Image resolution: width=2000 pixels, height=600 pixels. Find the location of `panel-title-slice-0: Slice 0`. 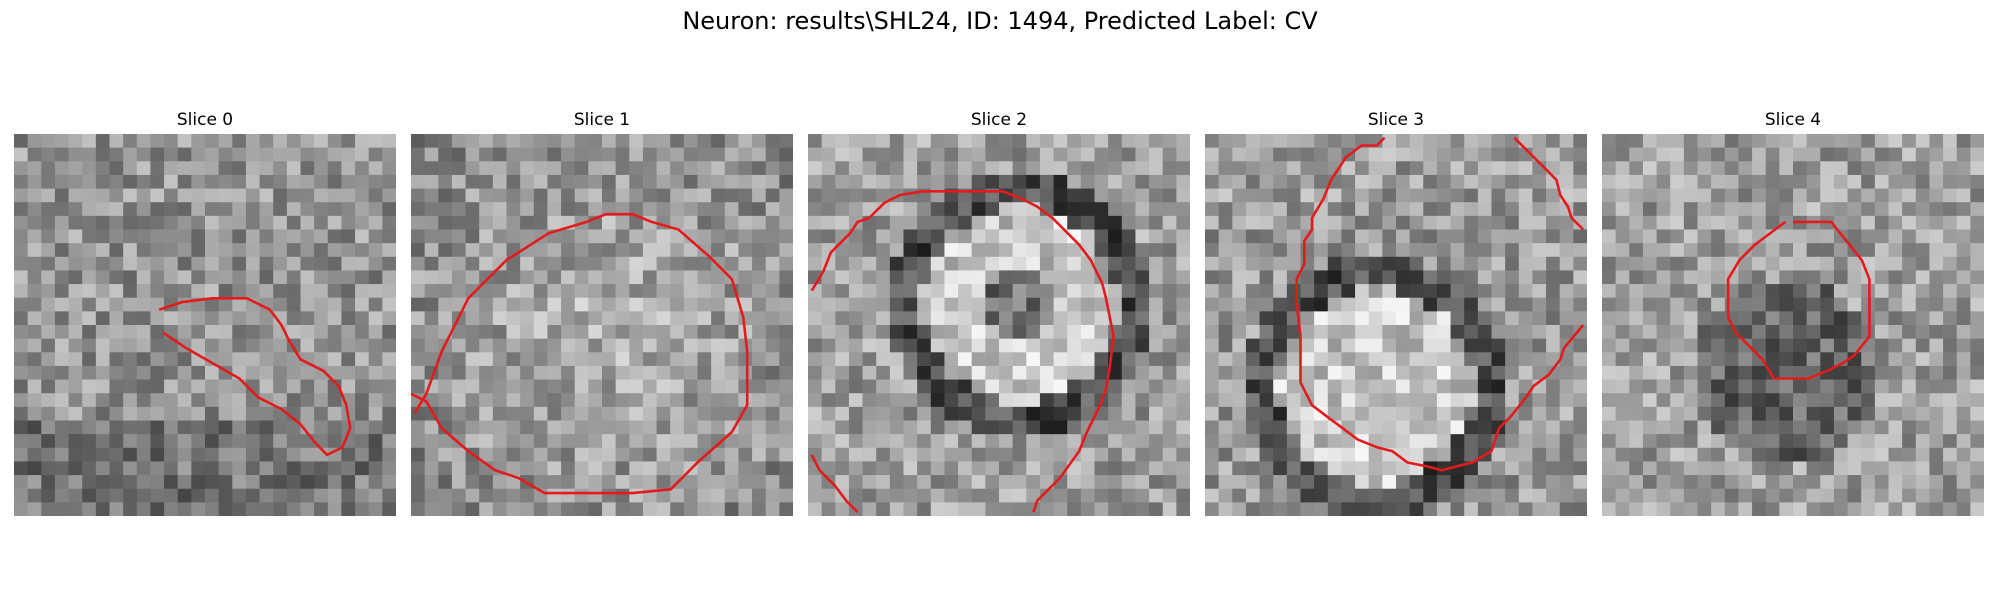

panel-title-slice-0: Slice 0 is located at coordinates (205, 120).